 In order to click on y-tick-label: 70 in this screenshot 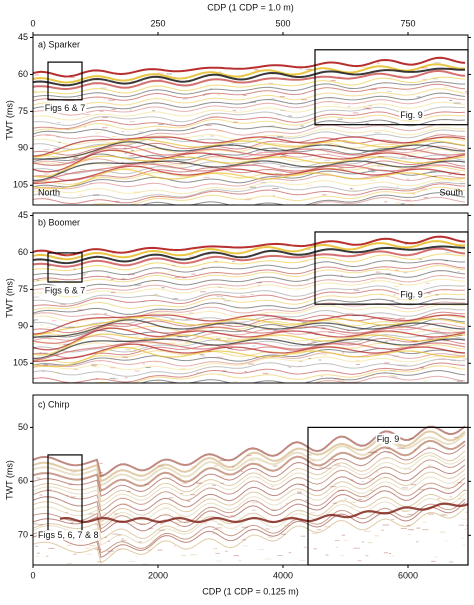, I will do `click(23, 535)`.